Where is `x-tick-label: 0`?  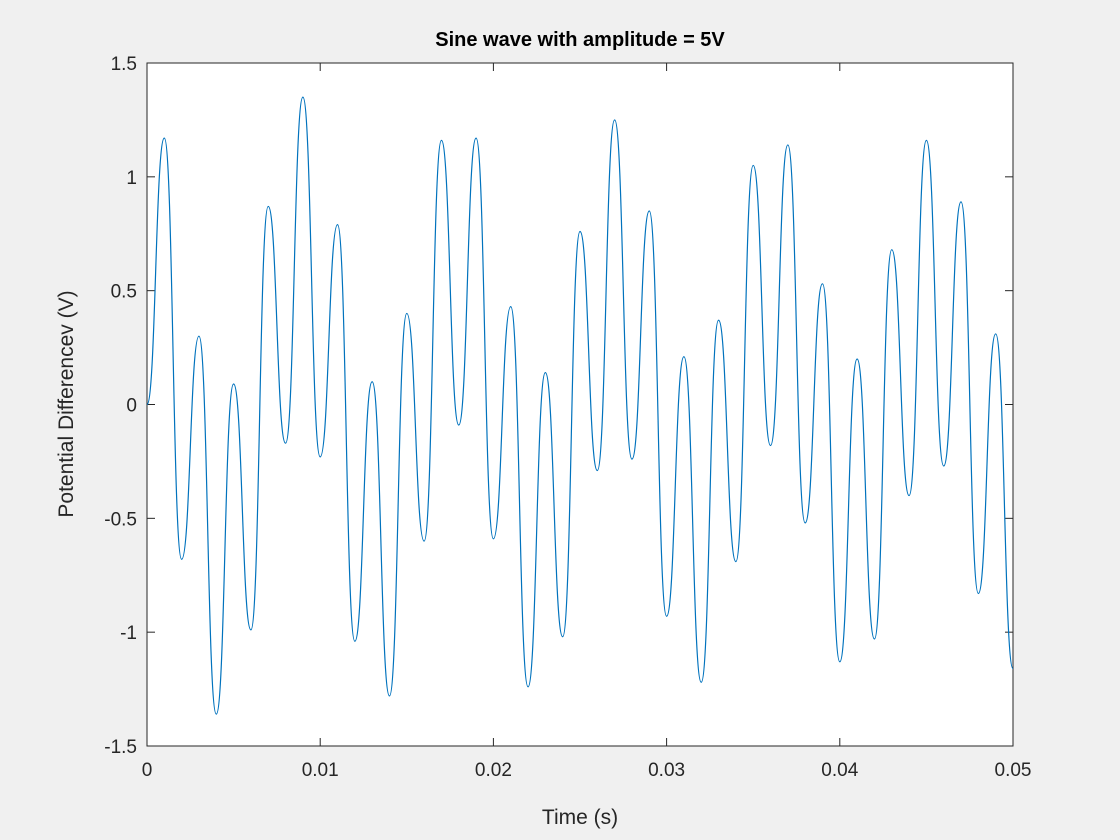 x-tick-label: 0 is located at coordinates (147, 770).